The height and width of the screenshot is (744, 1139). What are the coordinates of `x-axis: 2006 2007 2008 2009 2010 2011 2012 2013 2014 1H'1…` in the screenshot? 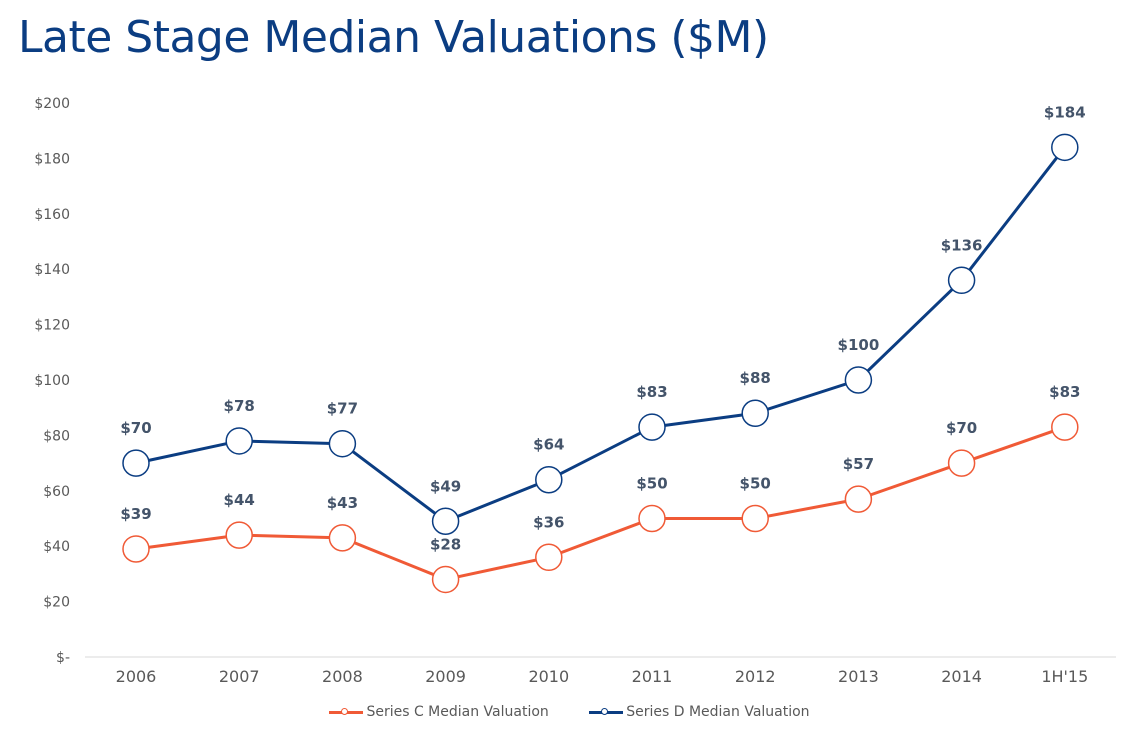 It's located at (600, 671).